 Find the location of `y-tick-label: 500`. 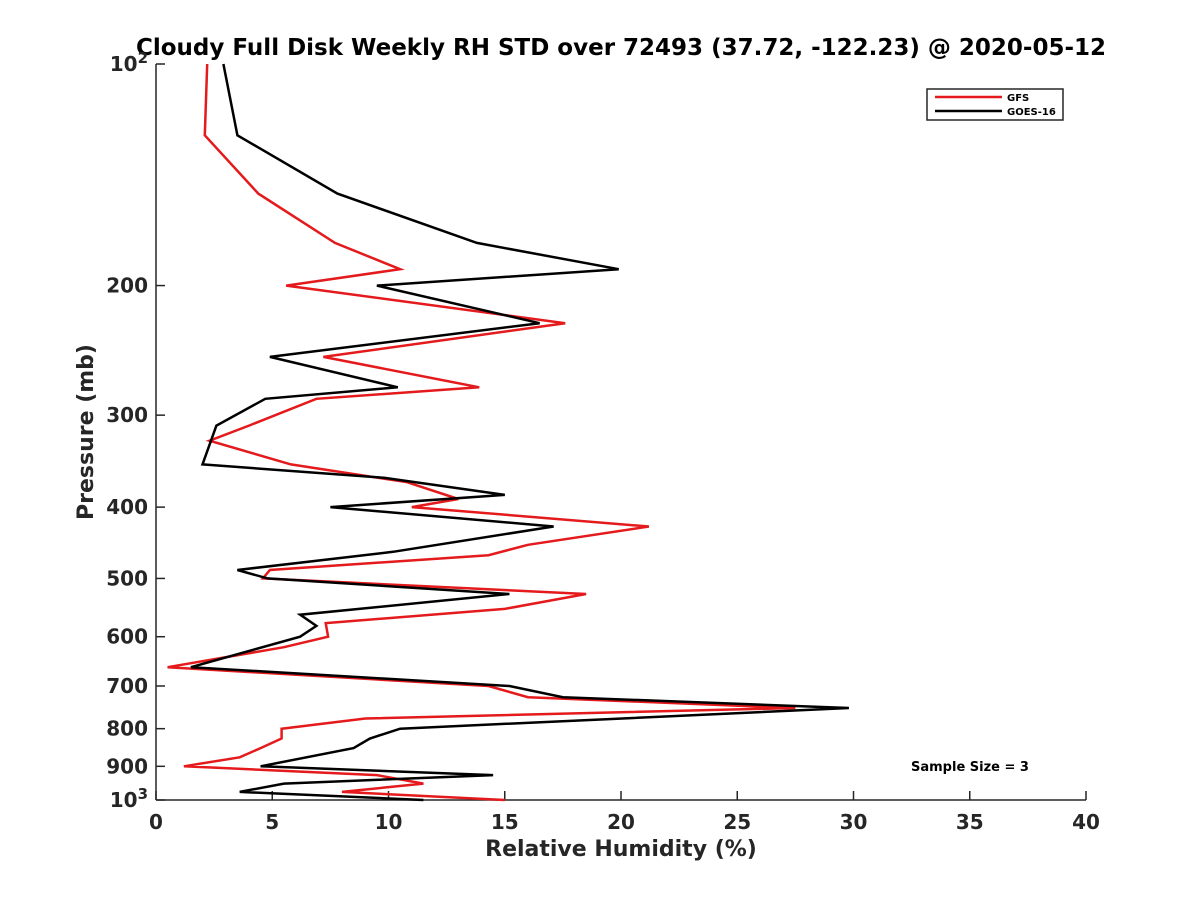

y-tick-label: 500 is located at coordinates (127, 578).